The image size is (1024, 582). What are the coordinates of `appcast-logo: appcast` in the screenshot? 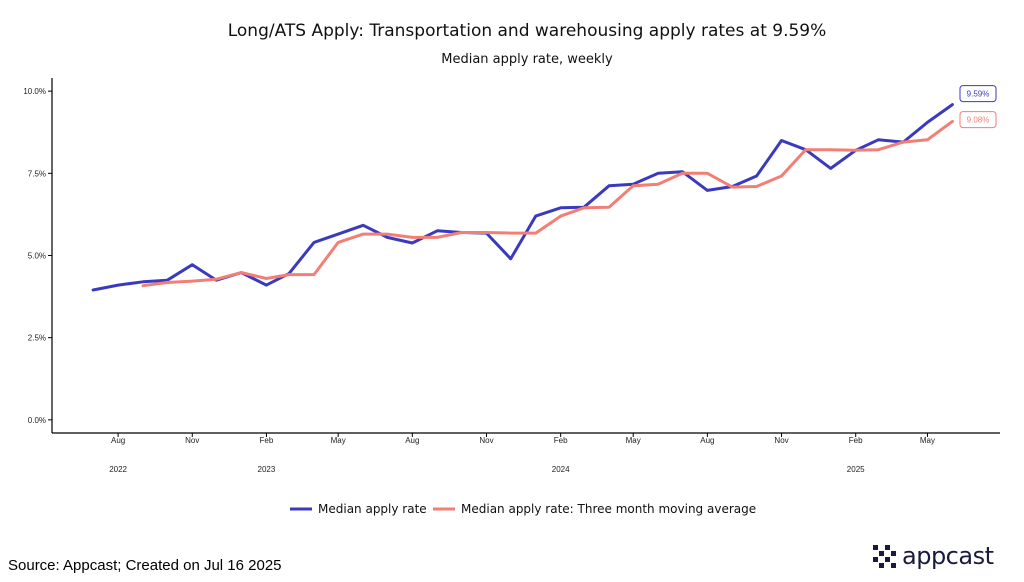 It's located at (933, 556).